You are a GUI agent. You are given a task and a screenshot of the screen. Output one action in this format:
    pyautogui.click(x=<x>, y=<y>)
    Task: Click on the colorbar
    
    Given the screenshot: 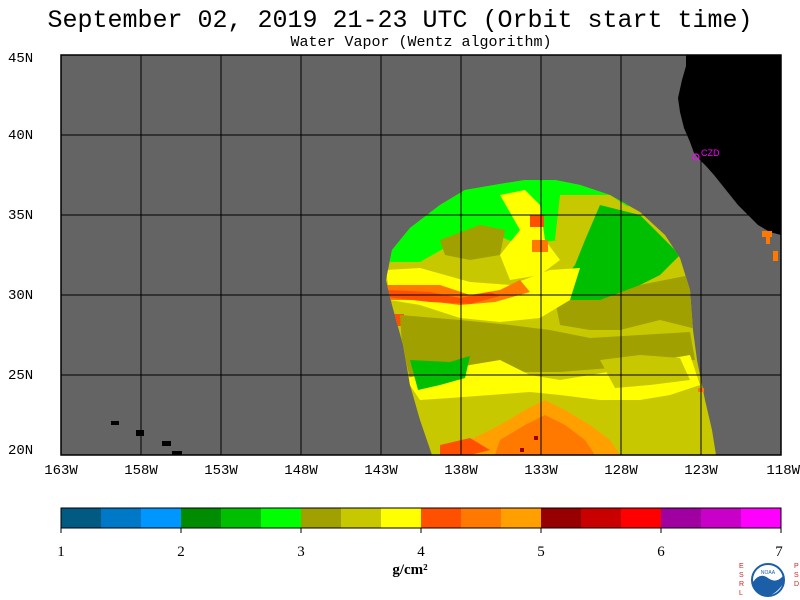 What is the action you would take?
    pyautogui.click(x=421, y=520)
    